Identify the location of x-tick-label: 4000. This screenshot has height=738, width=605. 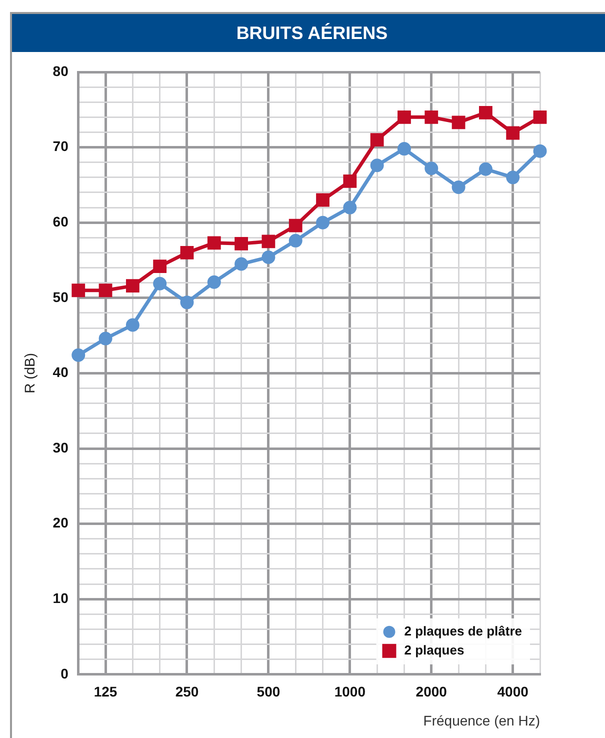
(513, 692).